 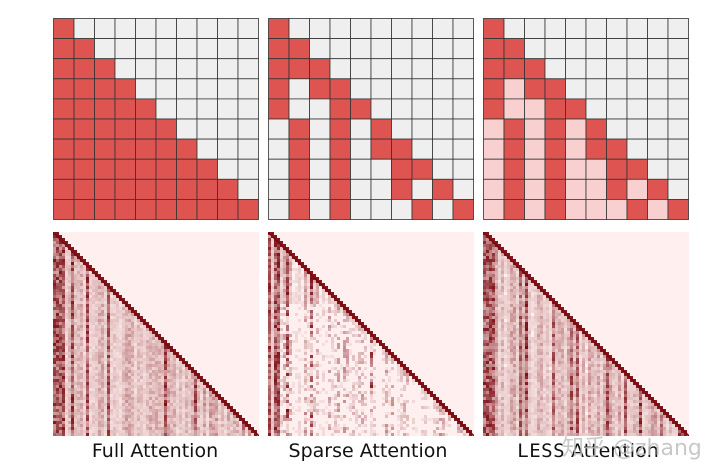 I want to click on caption-full-attention: Full Attention, so click(x=155, y=451).